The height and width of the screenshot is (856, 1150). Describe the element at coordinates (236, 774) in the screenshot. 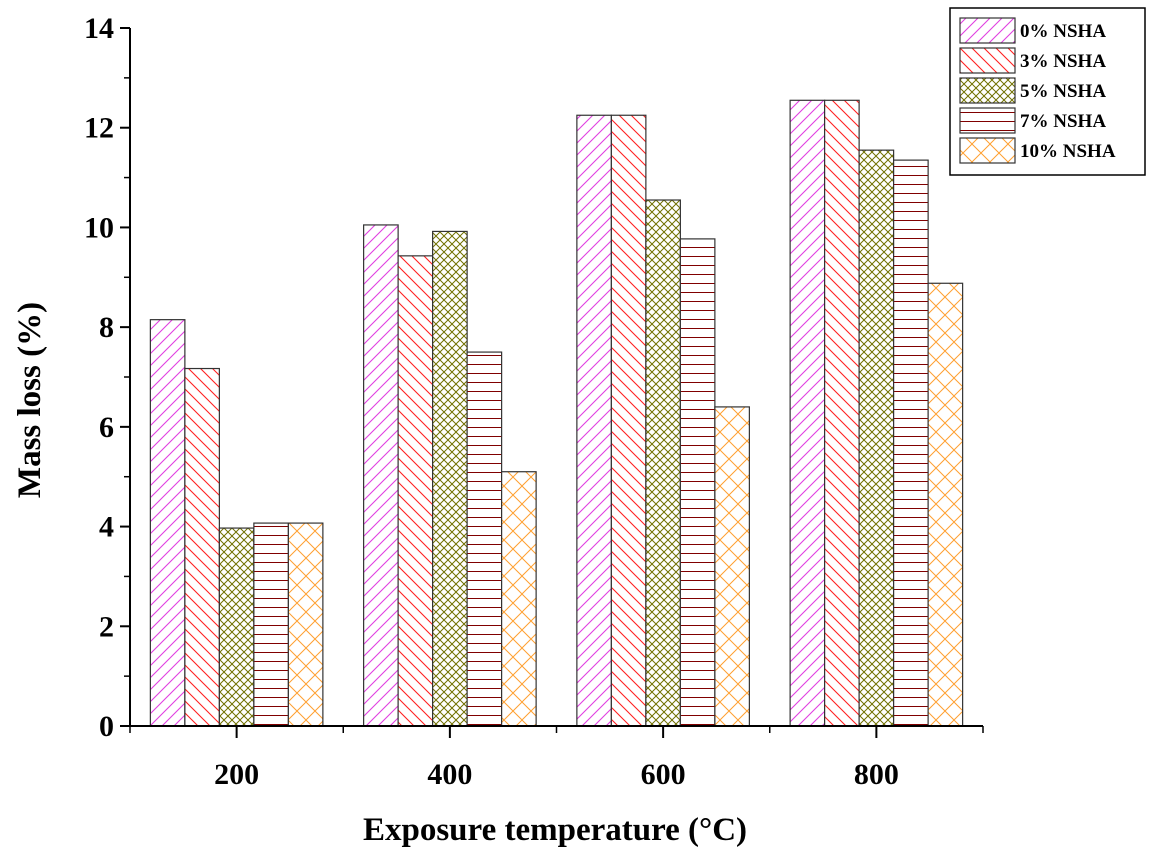

I see `x-tick-label: 200` at that location.